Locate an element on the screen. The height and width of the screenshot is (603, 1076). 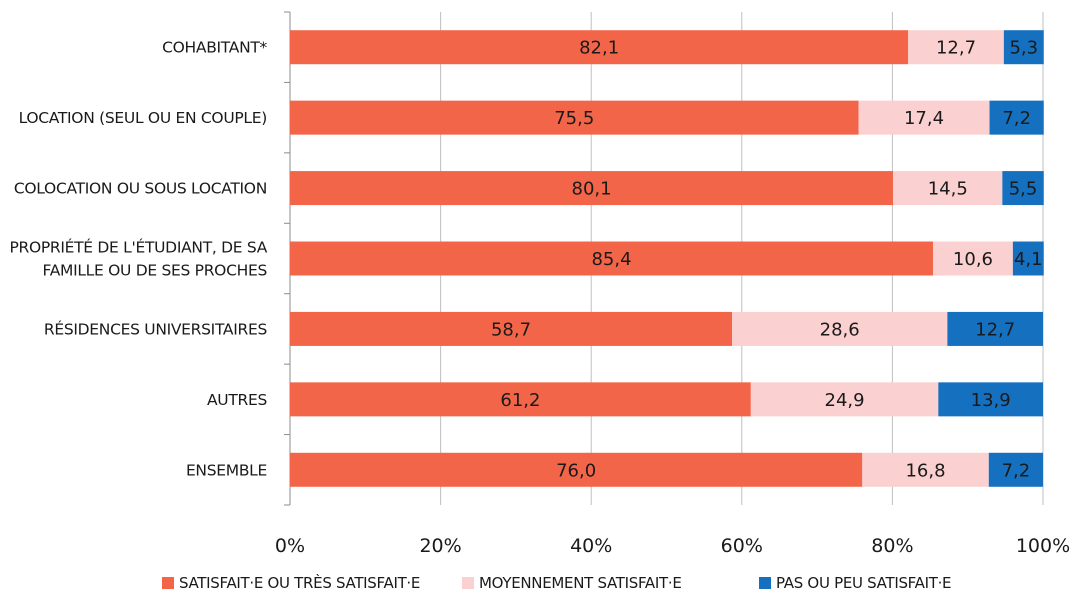
data-label: 80,1 is located at coordinates (592, 189).